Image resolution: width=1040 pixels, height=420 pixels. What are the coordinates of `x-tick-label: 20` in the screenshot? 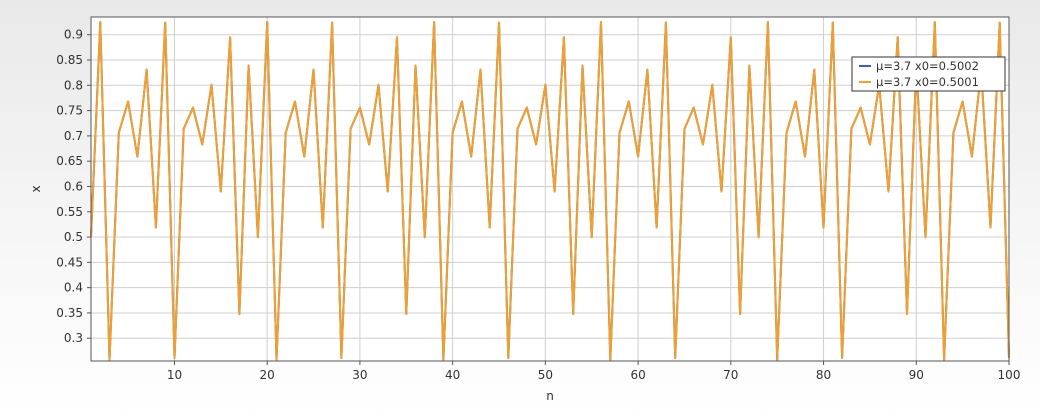 It's located at (267, 375).